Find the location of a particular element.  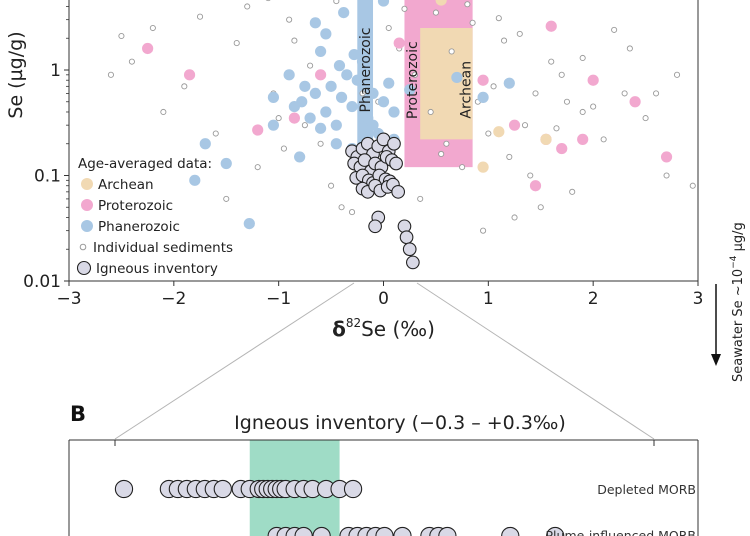

x-tick-label: 1 is located at coordinates (488, 299).